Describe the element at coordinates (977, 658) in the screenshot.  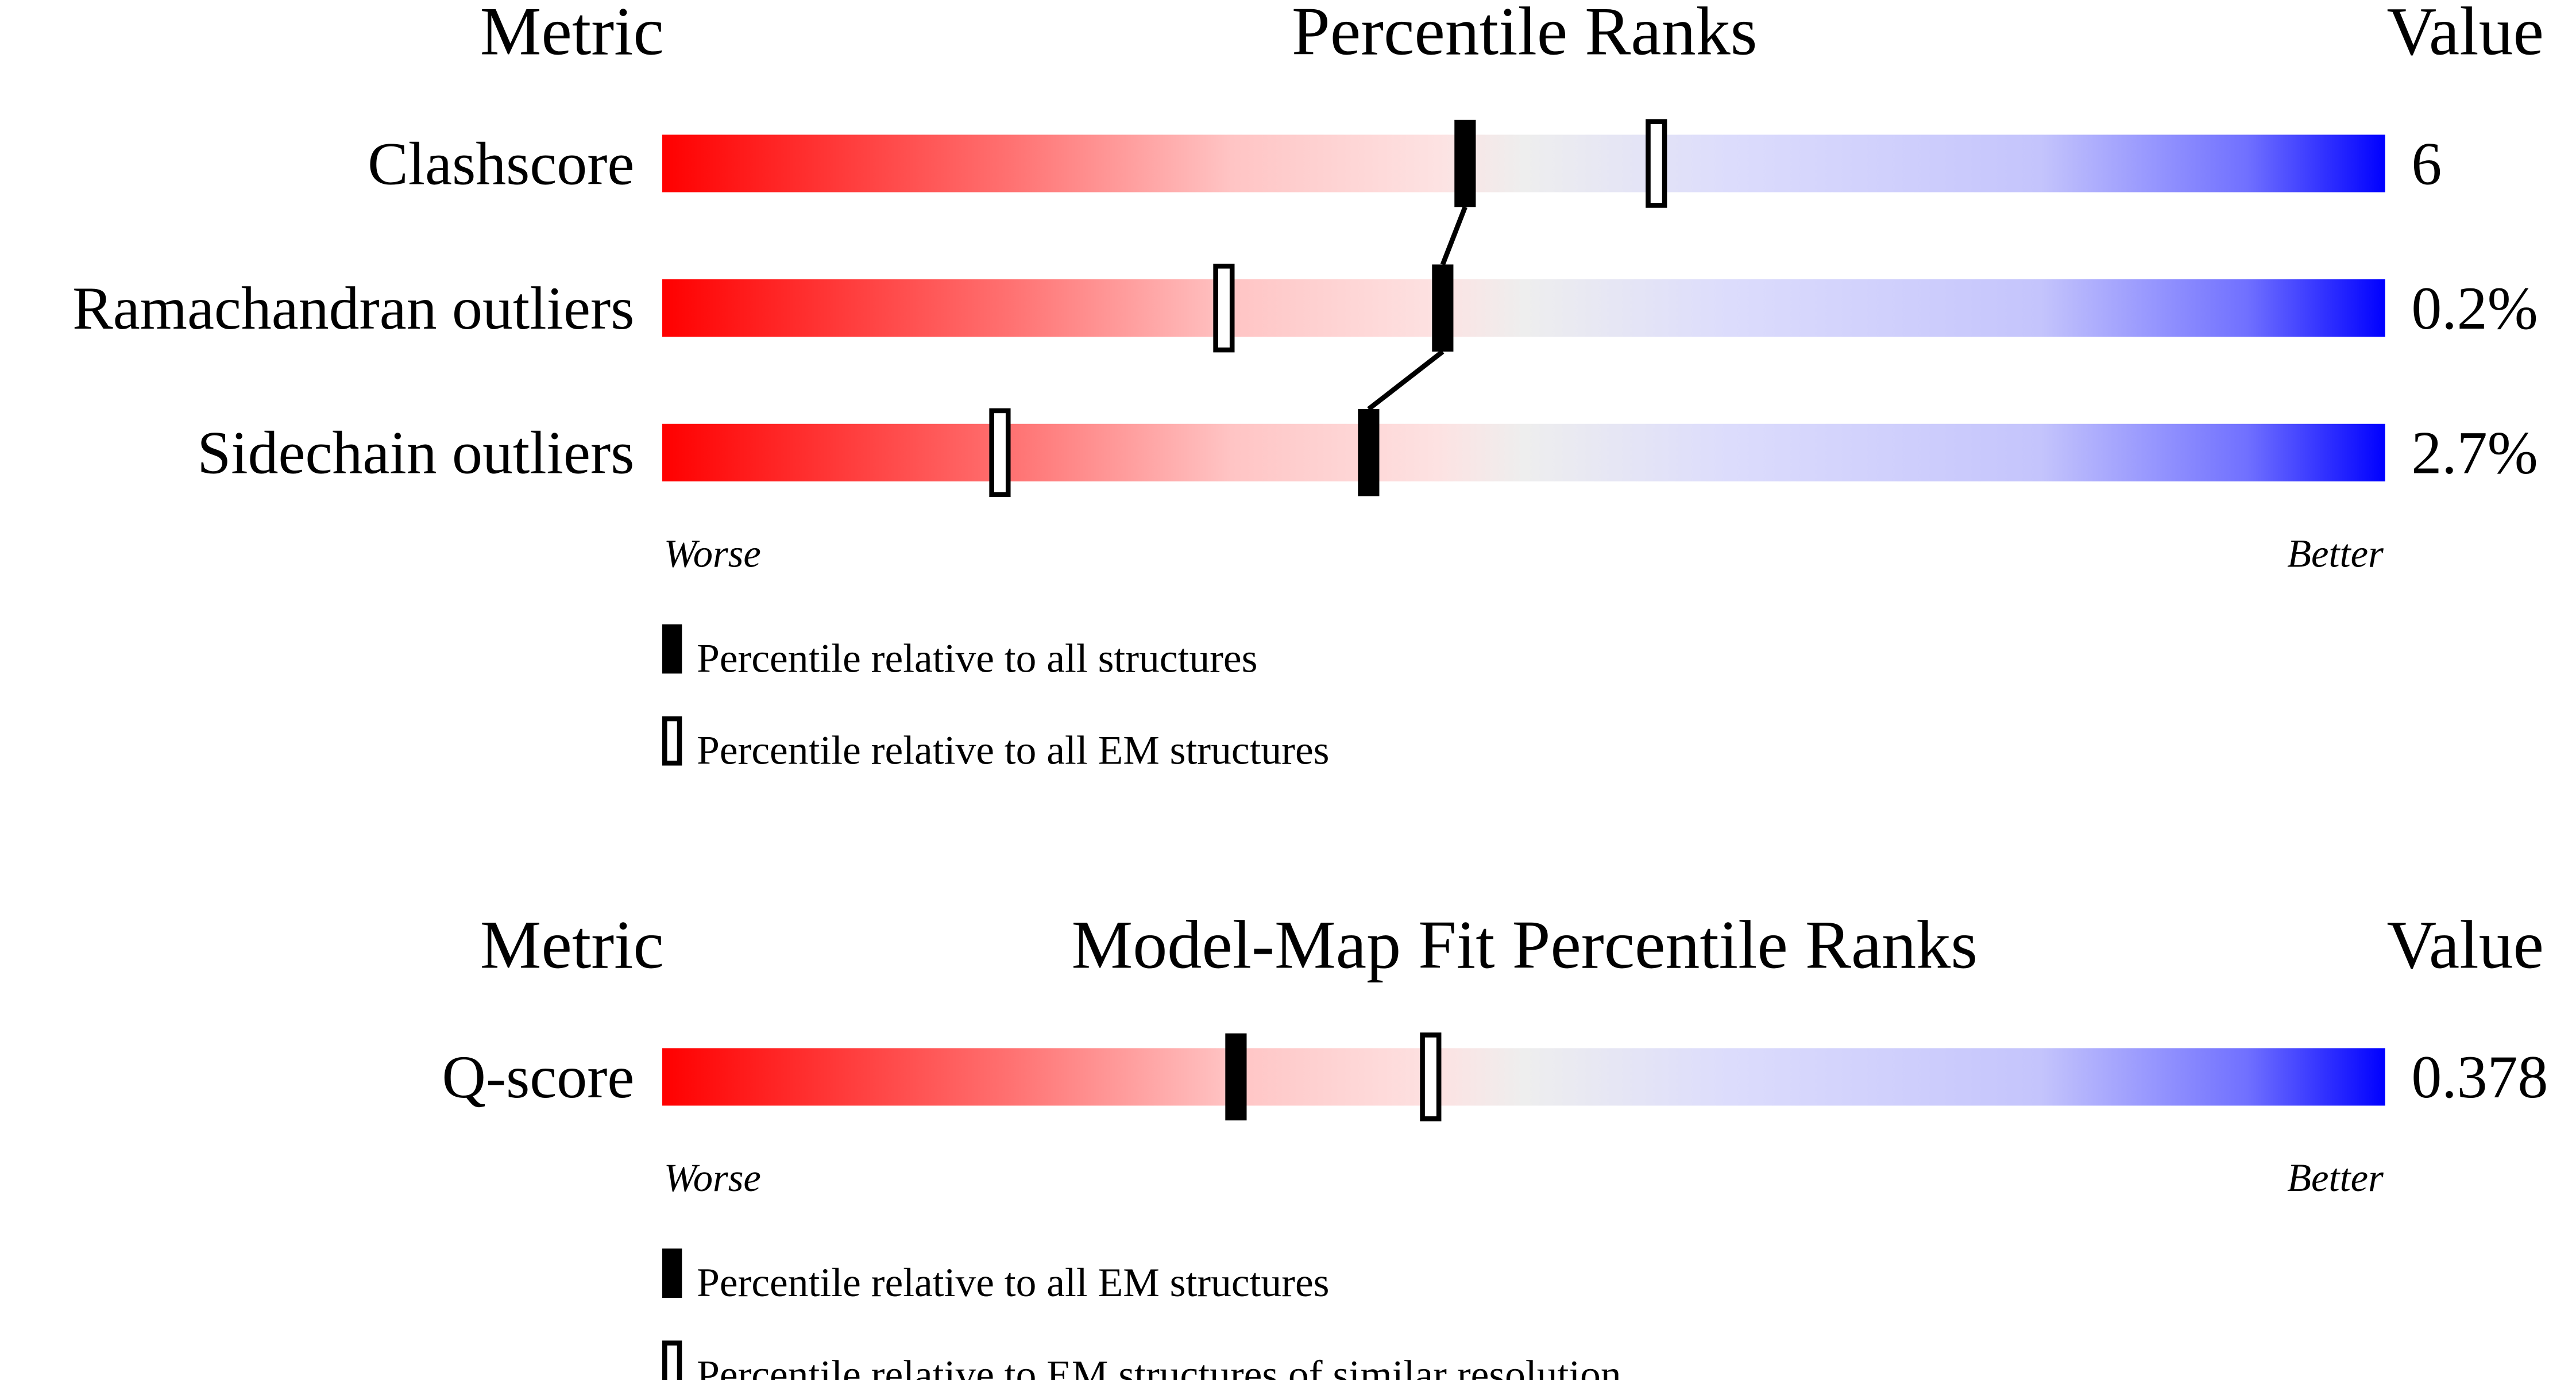
I see `legend-filled-label: Percentile relative to all structures` at that location.